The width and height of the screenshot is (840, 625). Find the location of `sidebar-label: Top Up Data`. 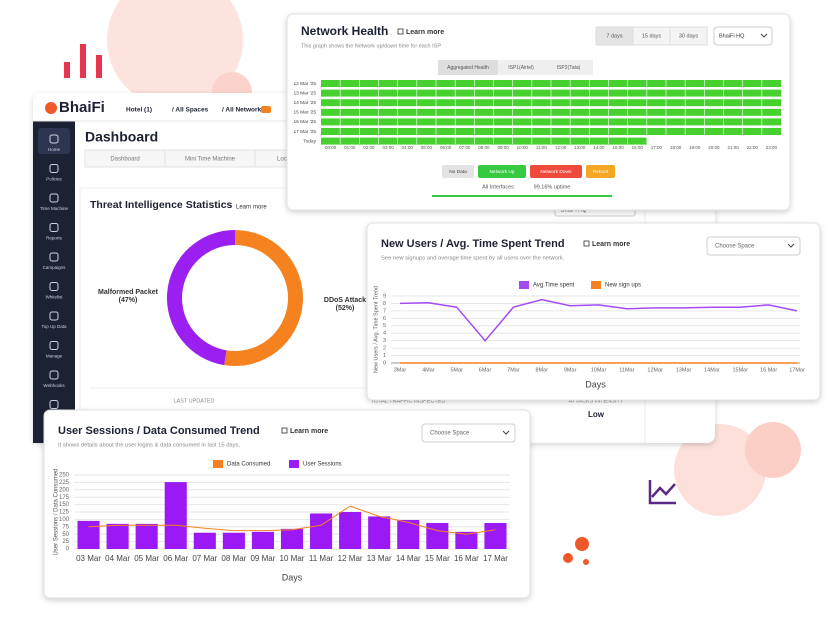

sidebar-label: Top Up Data is located at coordinates (54, 326).